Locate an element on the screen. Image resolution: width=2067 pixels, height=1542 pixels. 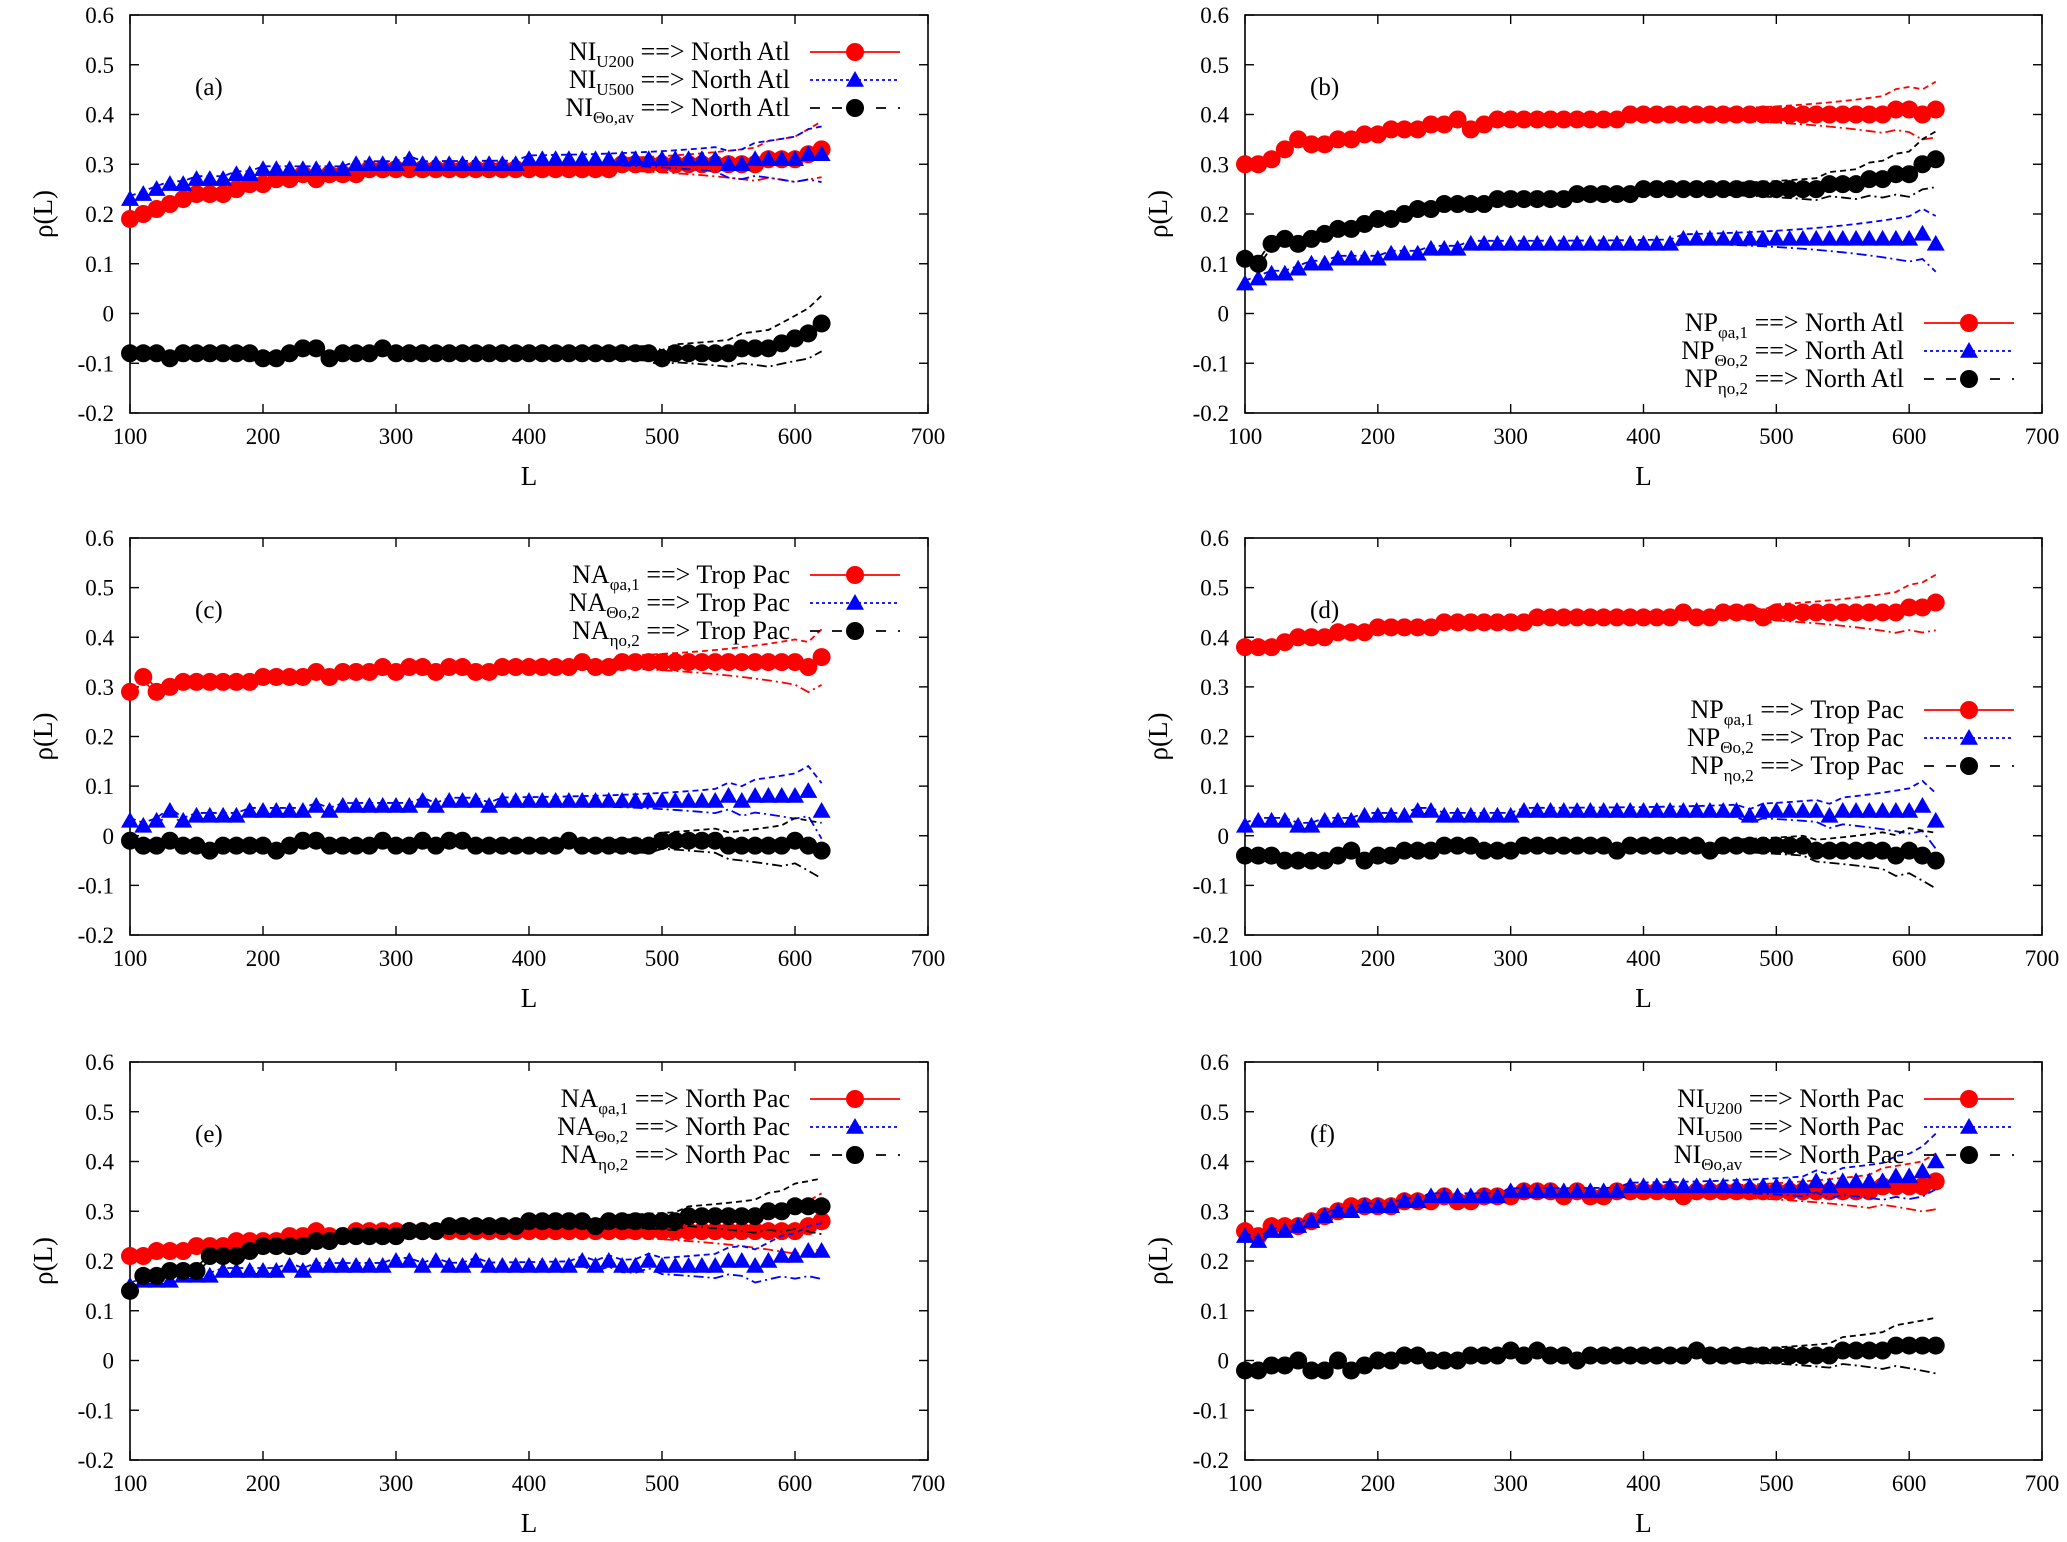
legend-entry-label: NAφa,1 ==> Trop Pac is located at coordinates (681, 577).